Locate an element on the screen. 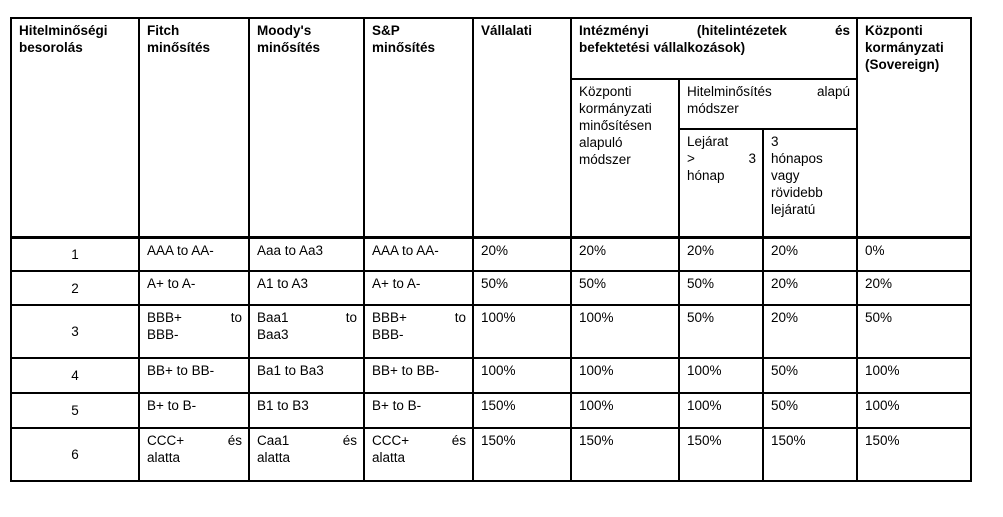 This screenshot has width=1003, height=517. cell-sp: AAA to AA- is located at coordinates (418, 253).